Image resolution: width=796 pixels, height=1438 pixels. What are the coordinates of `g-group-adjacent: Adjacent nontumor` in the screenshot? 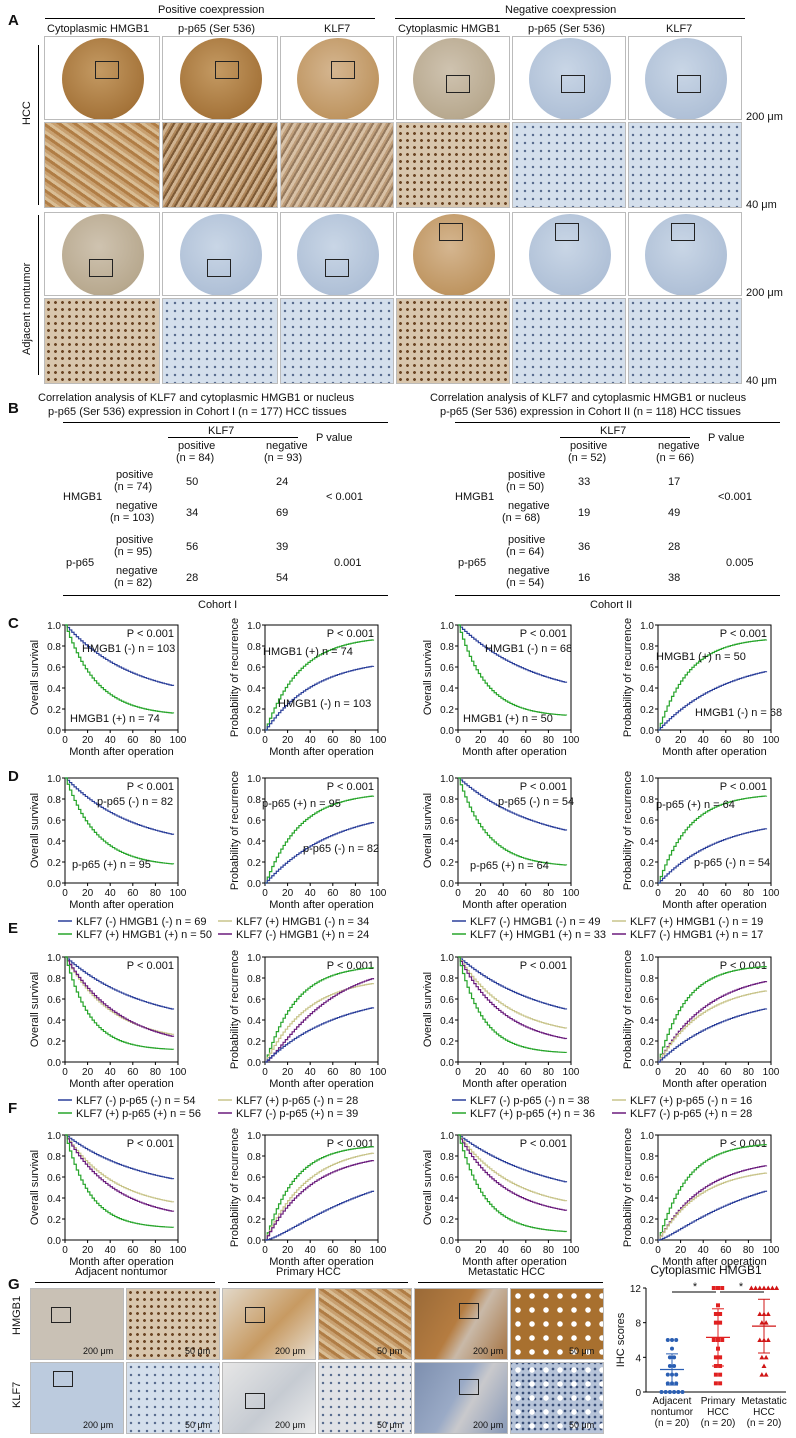 It's located at (121, 1272).